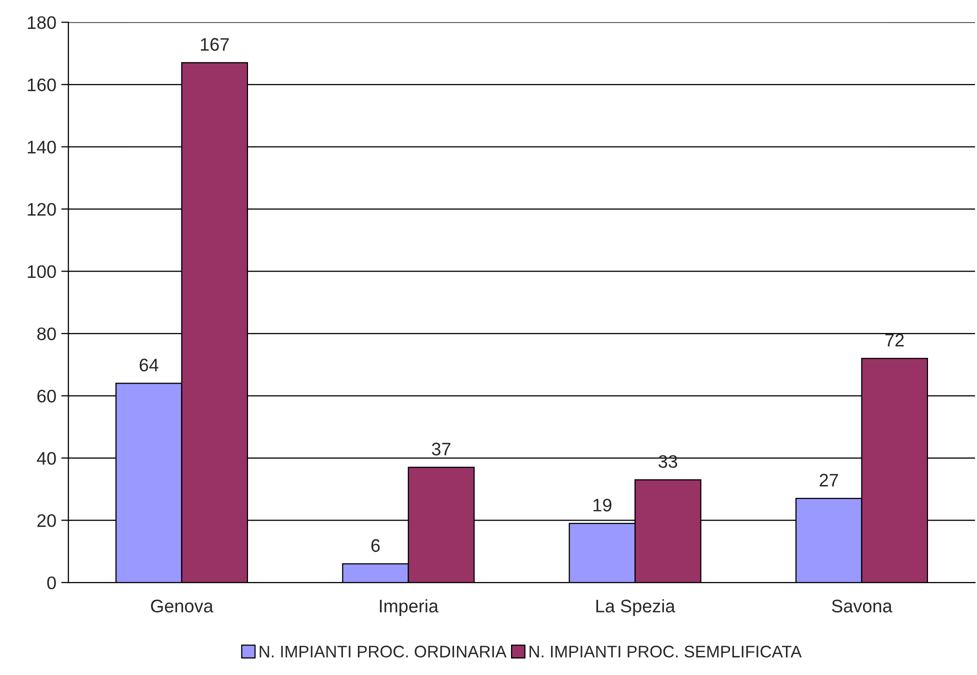  What do you see at coordinates (668, 461) in the screenshot?
I see `data-label: 33` at bounding box center [668, 461].